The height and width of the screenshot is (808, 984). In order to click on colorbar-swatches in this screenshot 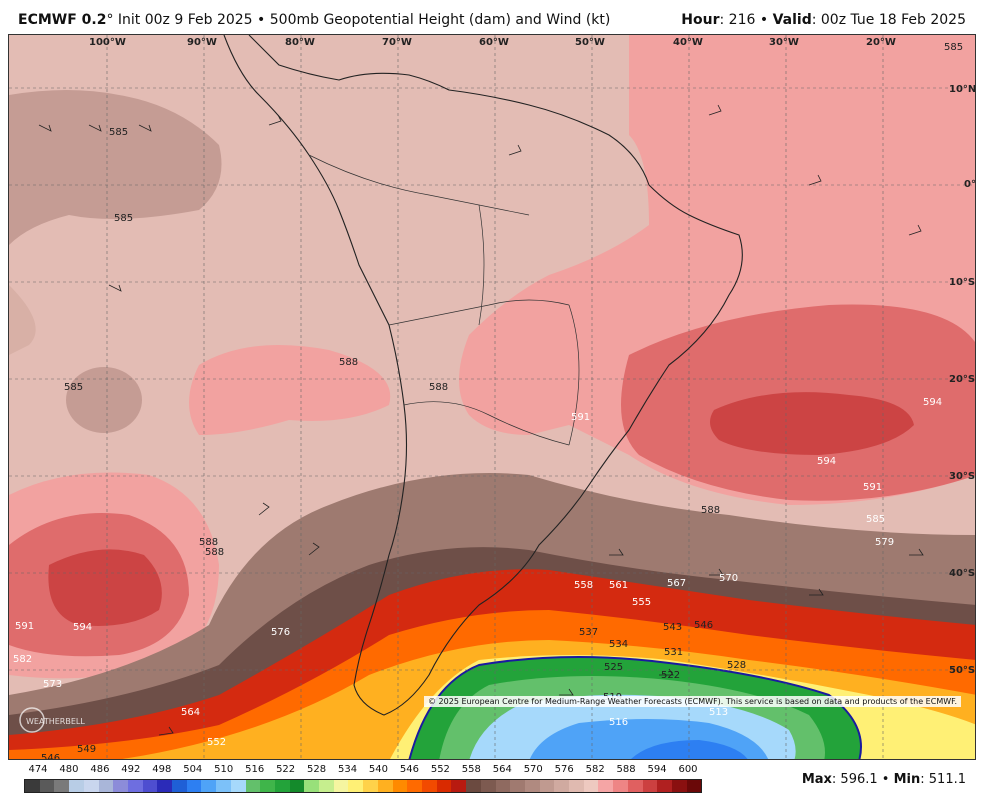, I will do `click(363, 786)`.